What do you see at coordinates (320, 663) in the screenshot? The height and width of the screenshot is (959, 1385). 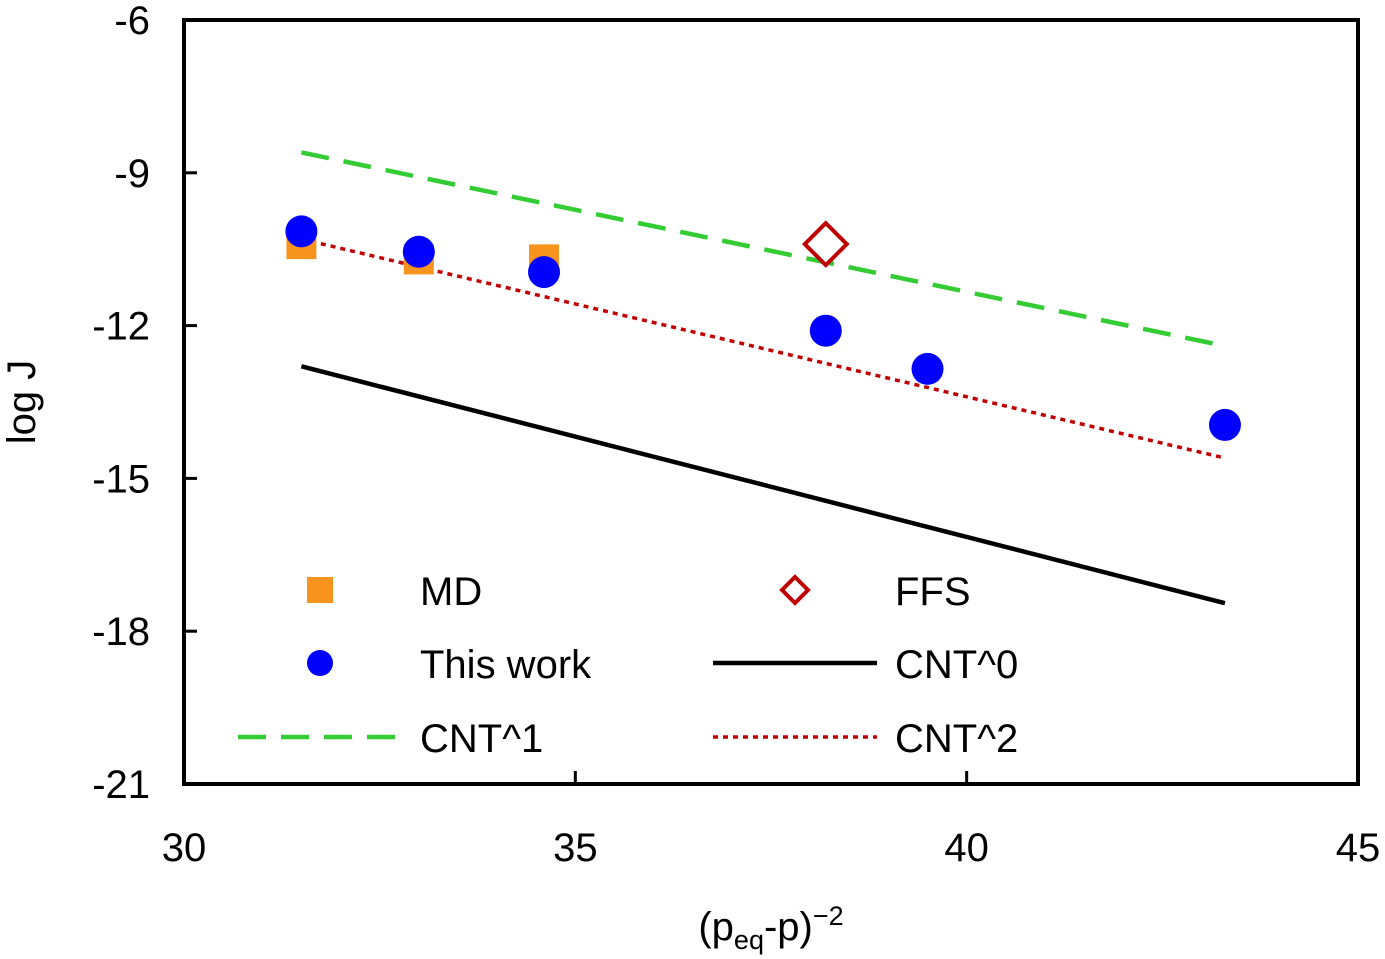 I see `legend-symbol-this-work` at bounding box center [320, 663].